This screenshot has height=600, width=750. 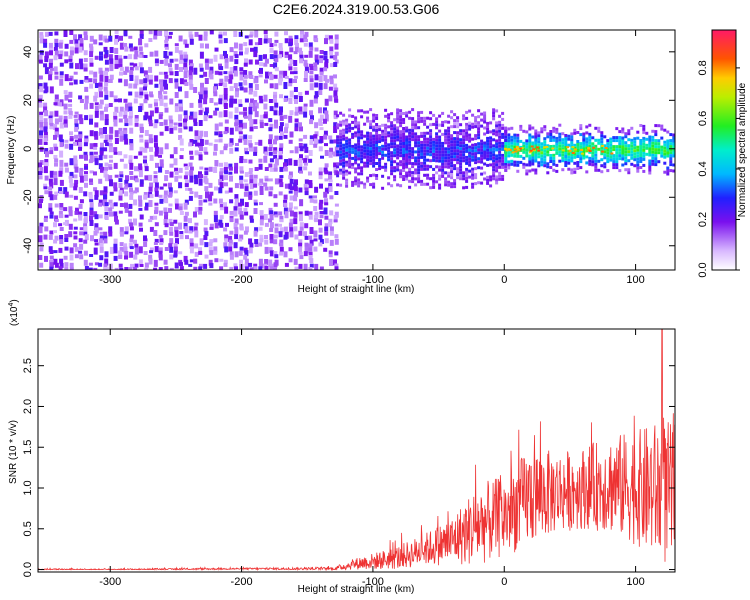 What do you see at coordinates (11, 150) in the screenshot?
I see `spectrogram-y-axis-label: Frequency (Hz)` at bounding box center [11, 150].